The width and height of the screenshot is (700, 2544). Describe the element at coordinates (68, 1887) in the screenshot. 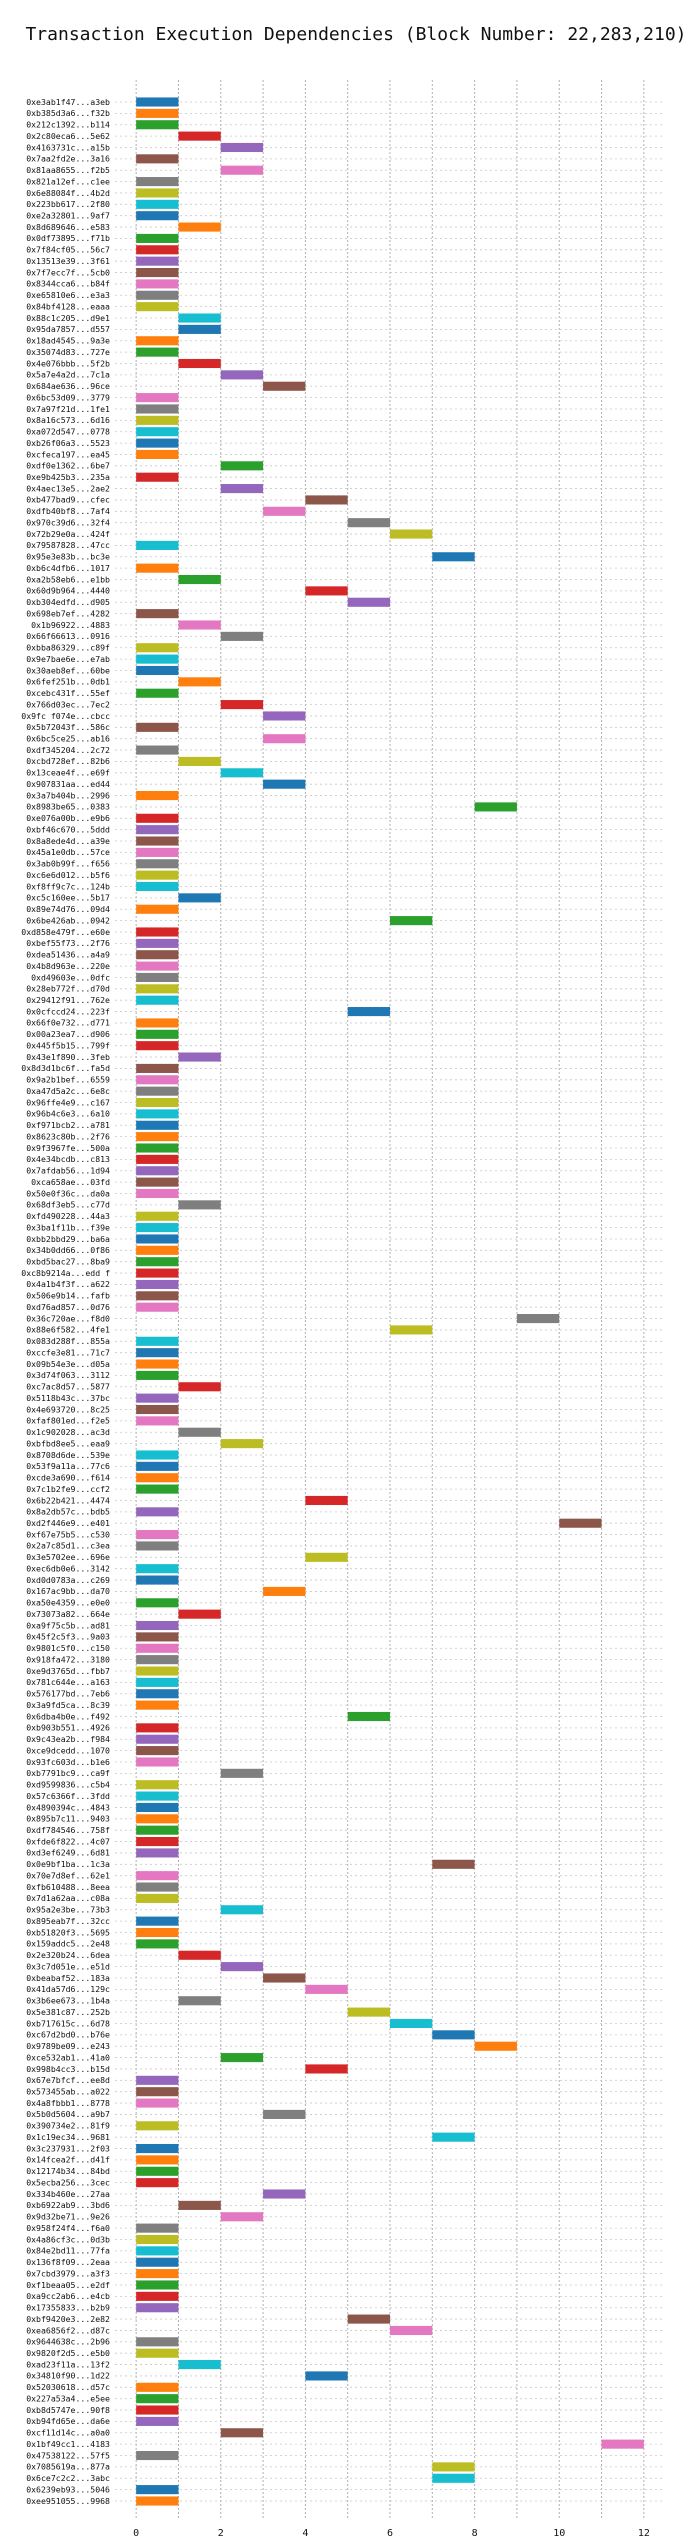

I see `transaction-label: 0xfb610488...8eea` at that location.